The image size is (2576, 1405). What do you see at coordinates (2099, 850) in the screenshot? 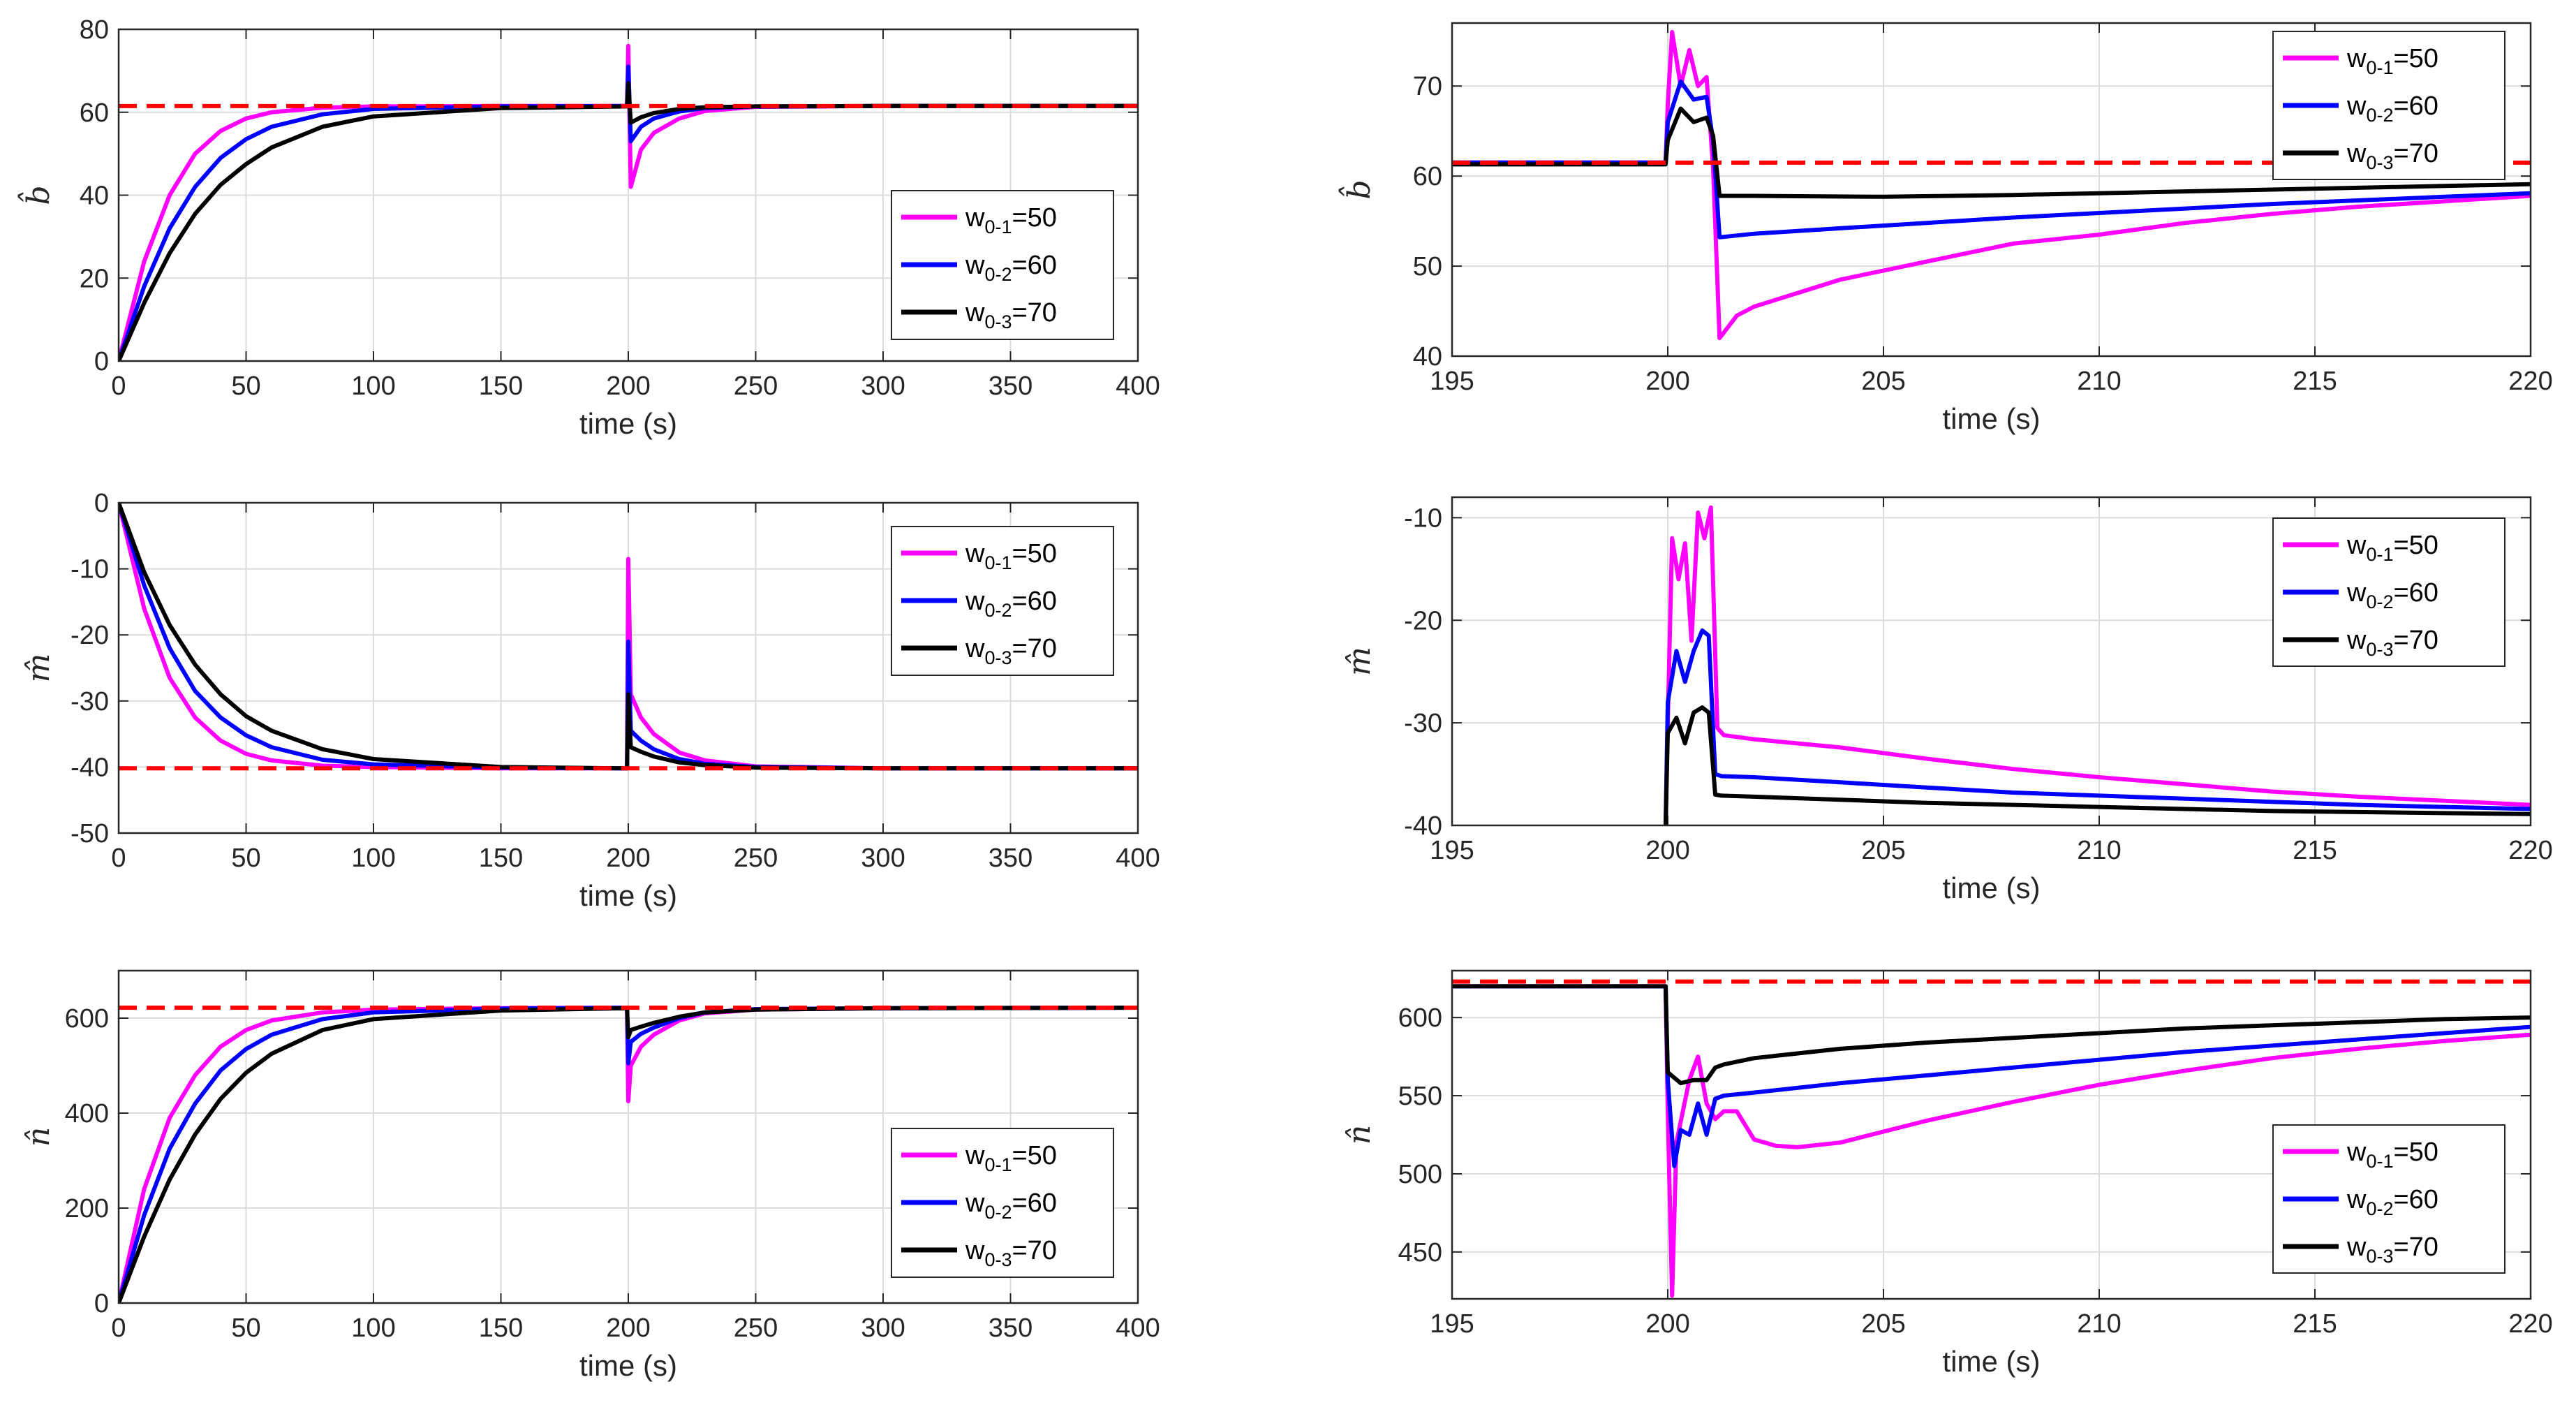
I see `x-tick-label: 210` at bounding box center [2099, 850].